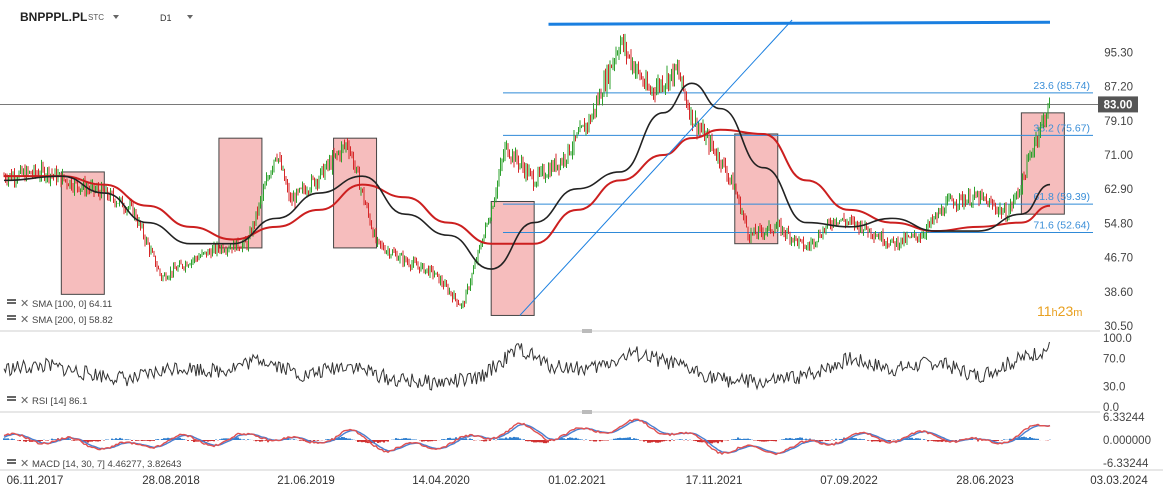  What do you see at coordinates (799, 23) in the screenshot?
I see `resistance-line` at bounding box center [799, 23].